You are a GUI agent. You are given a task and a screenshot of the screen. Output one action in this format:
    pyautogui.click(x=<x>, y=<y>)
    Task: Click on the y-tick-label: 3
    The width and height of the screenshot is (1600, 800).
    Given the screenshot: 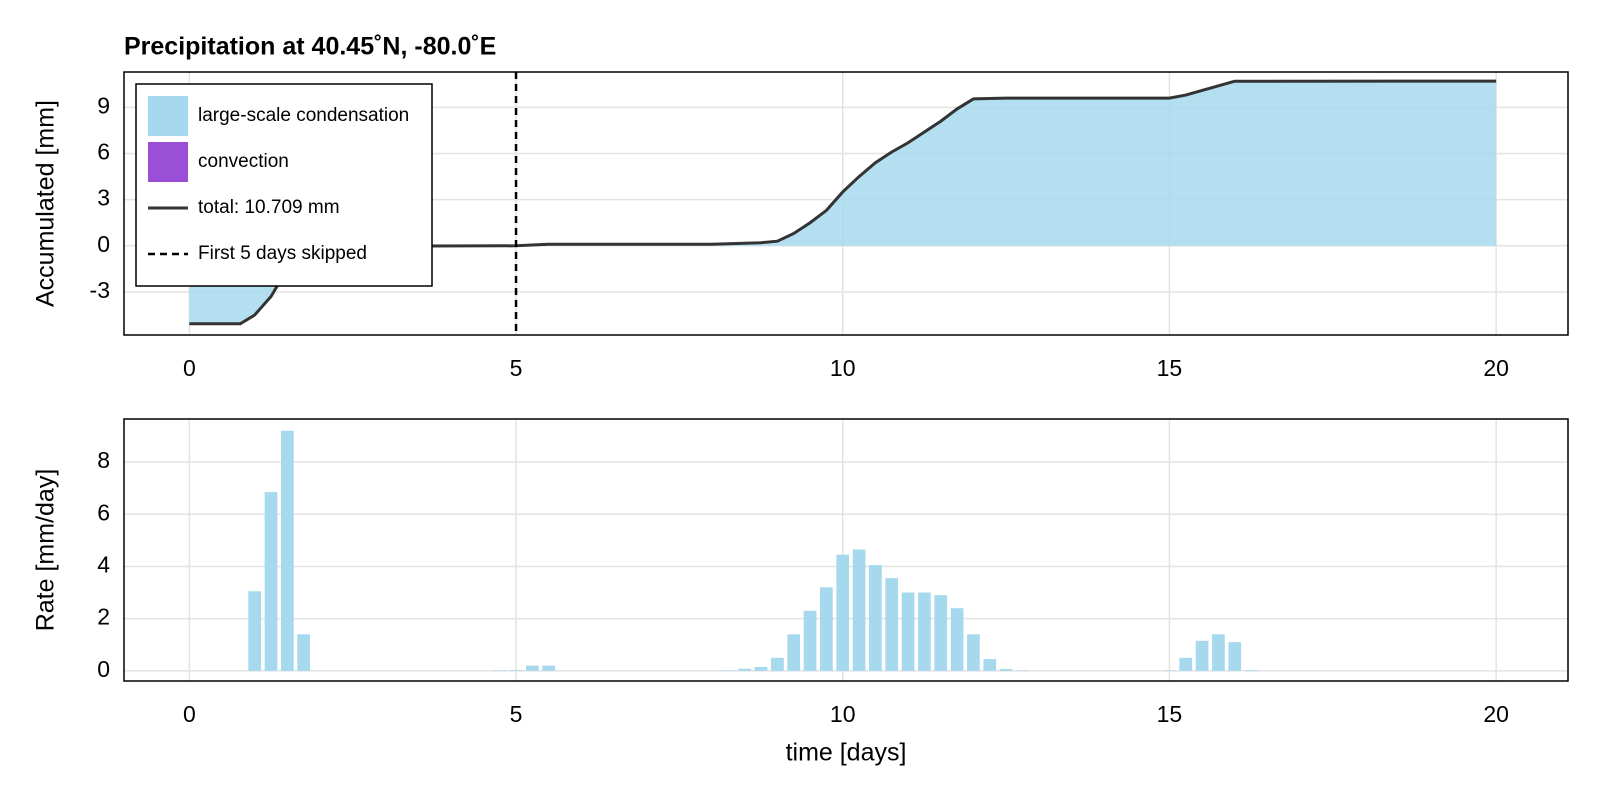 What is the action you would take?
    pyautogui.click(x=103, y=198)
    